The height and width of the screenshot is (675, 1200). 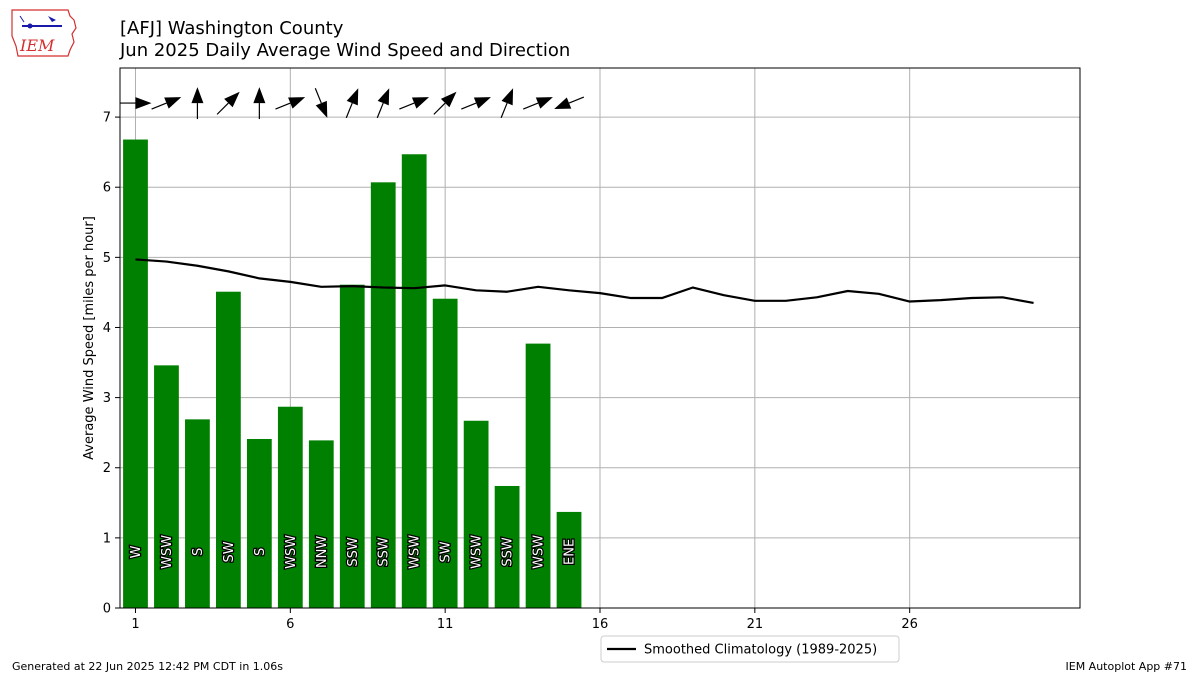 I want to click on direction-label-day-10: WSW, so click(x=415, y=552).